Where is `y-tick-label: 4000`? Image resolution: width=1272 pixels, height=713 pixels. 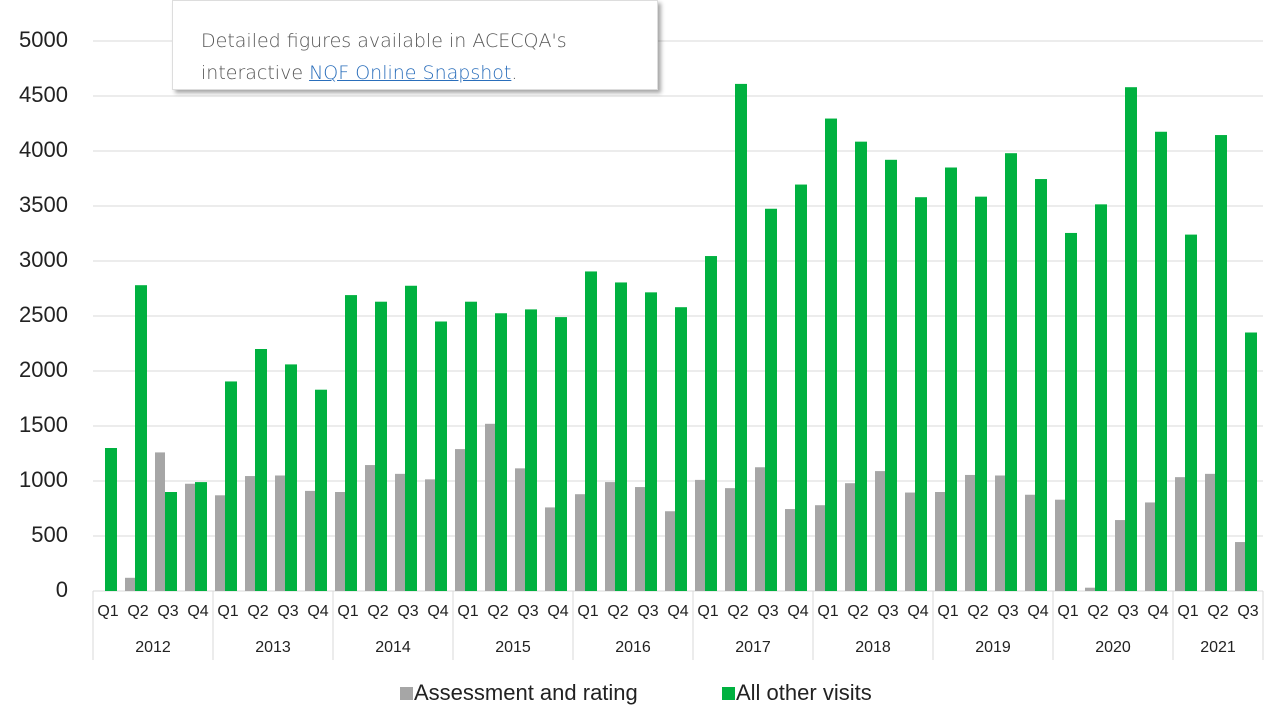
y-tick-label: 4000 is located at coordinates (43, 149).